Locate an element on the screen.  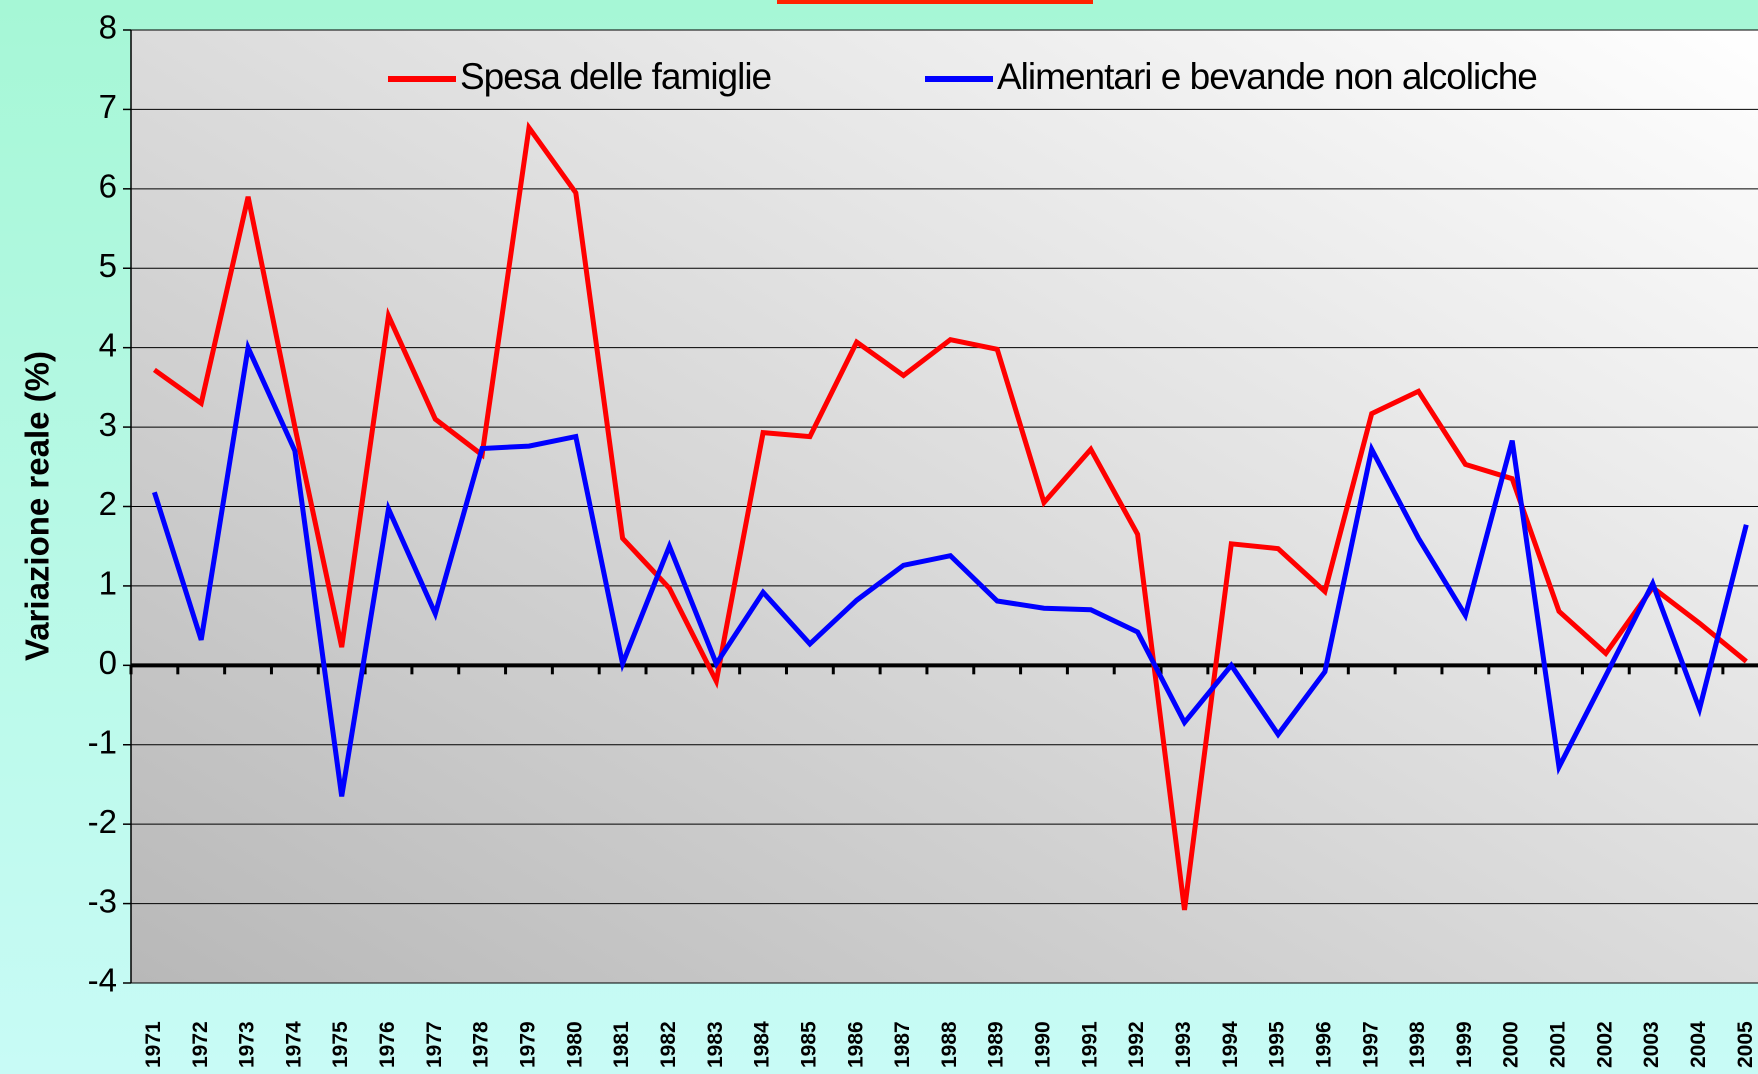
y-tick-label: 6 is located at coordinates (108, 186).